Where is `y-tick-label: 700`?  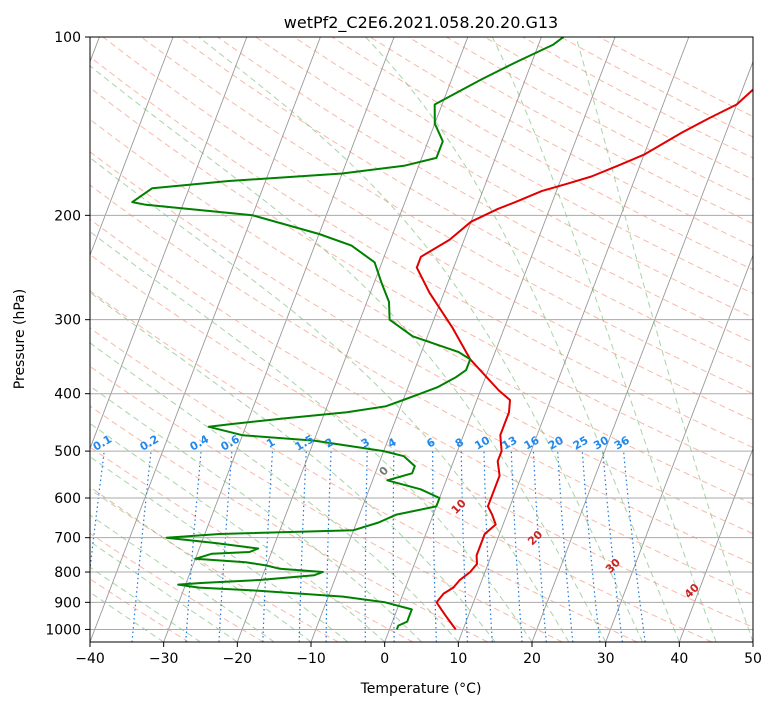
y-tick-label: 700 is located at coordinates (67, 539).